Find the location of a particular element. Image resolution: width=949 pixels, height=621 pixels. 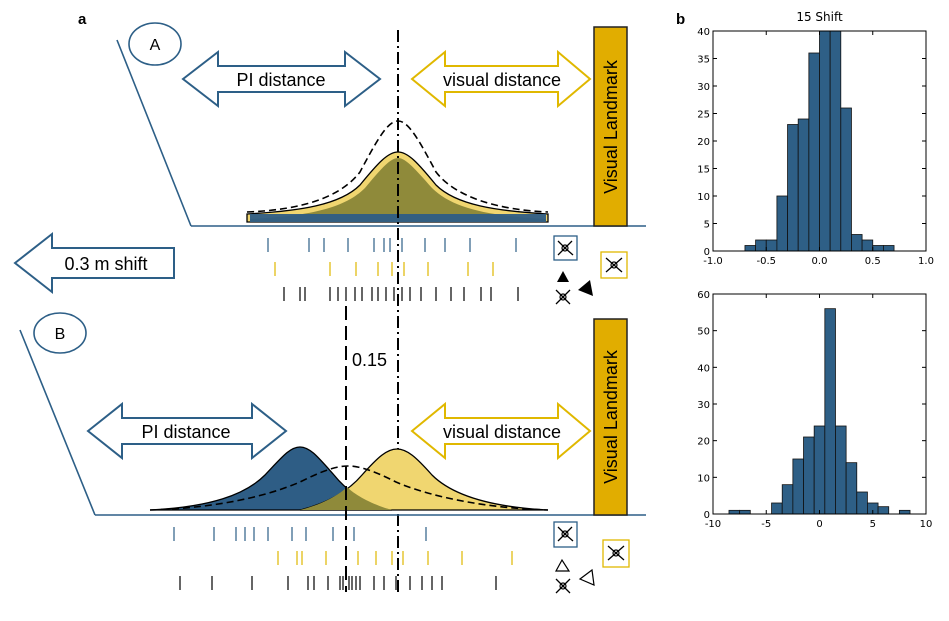

x-tick-label: 0.0 is located at coordinates (820, 261).